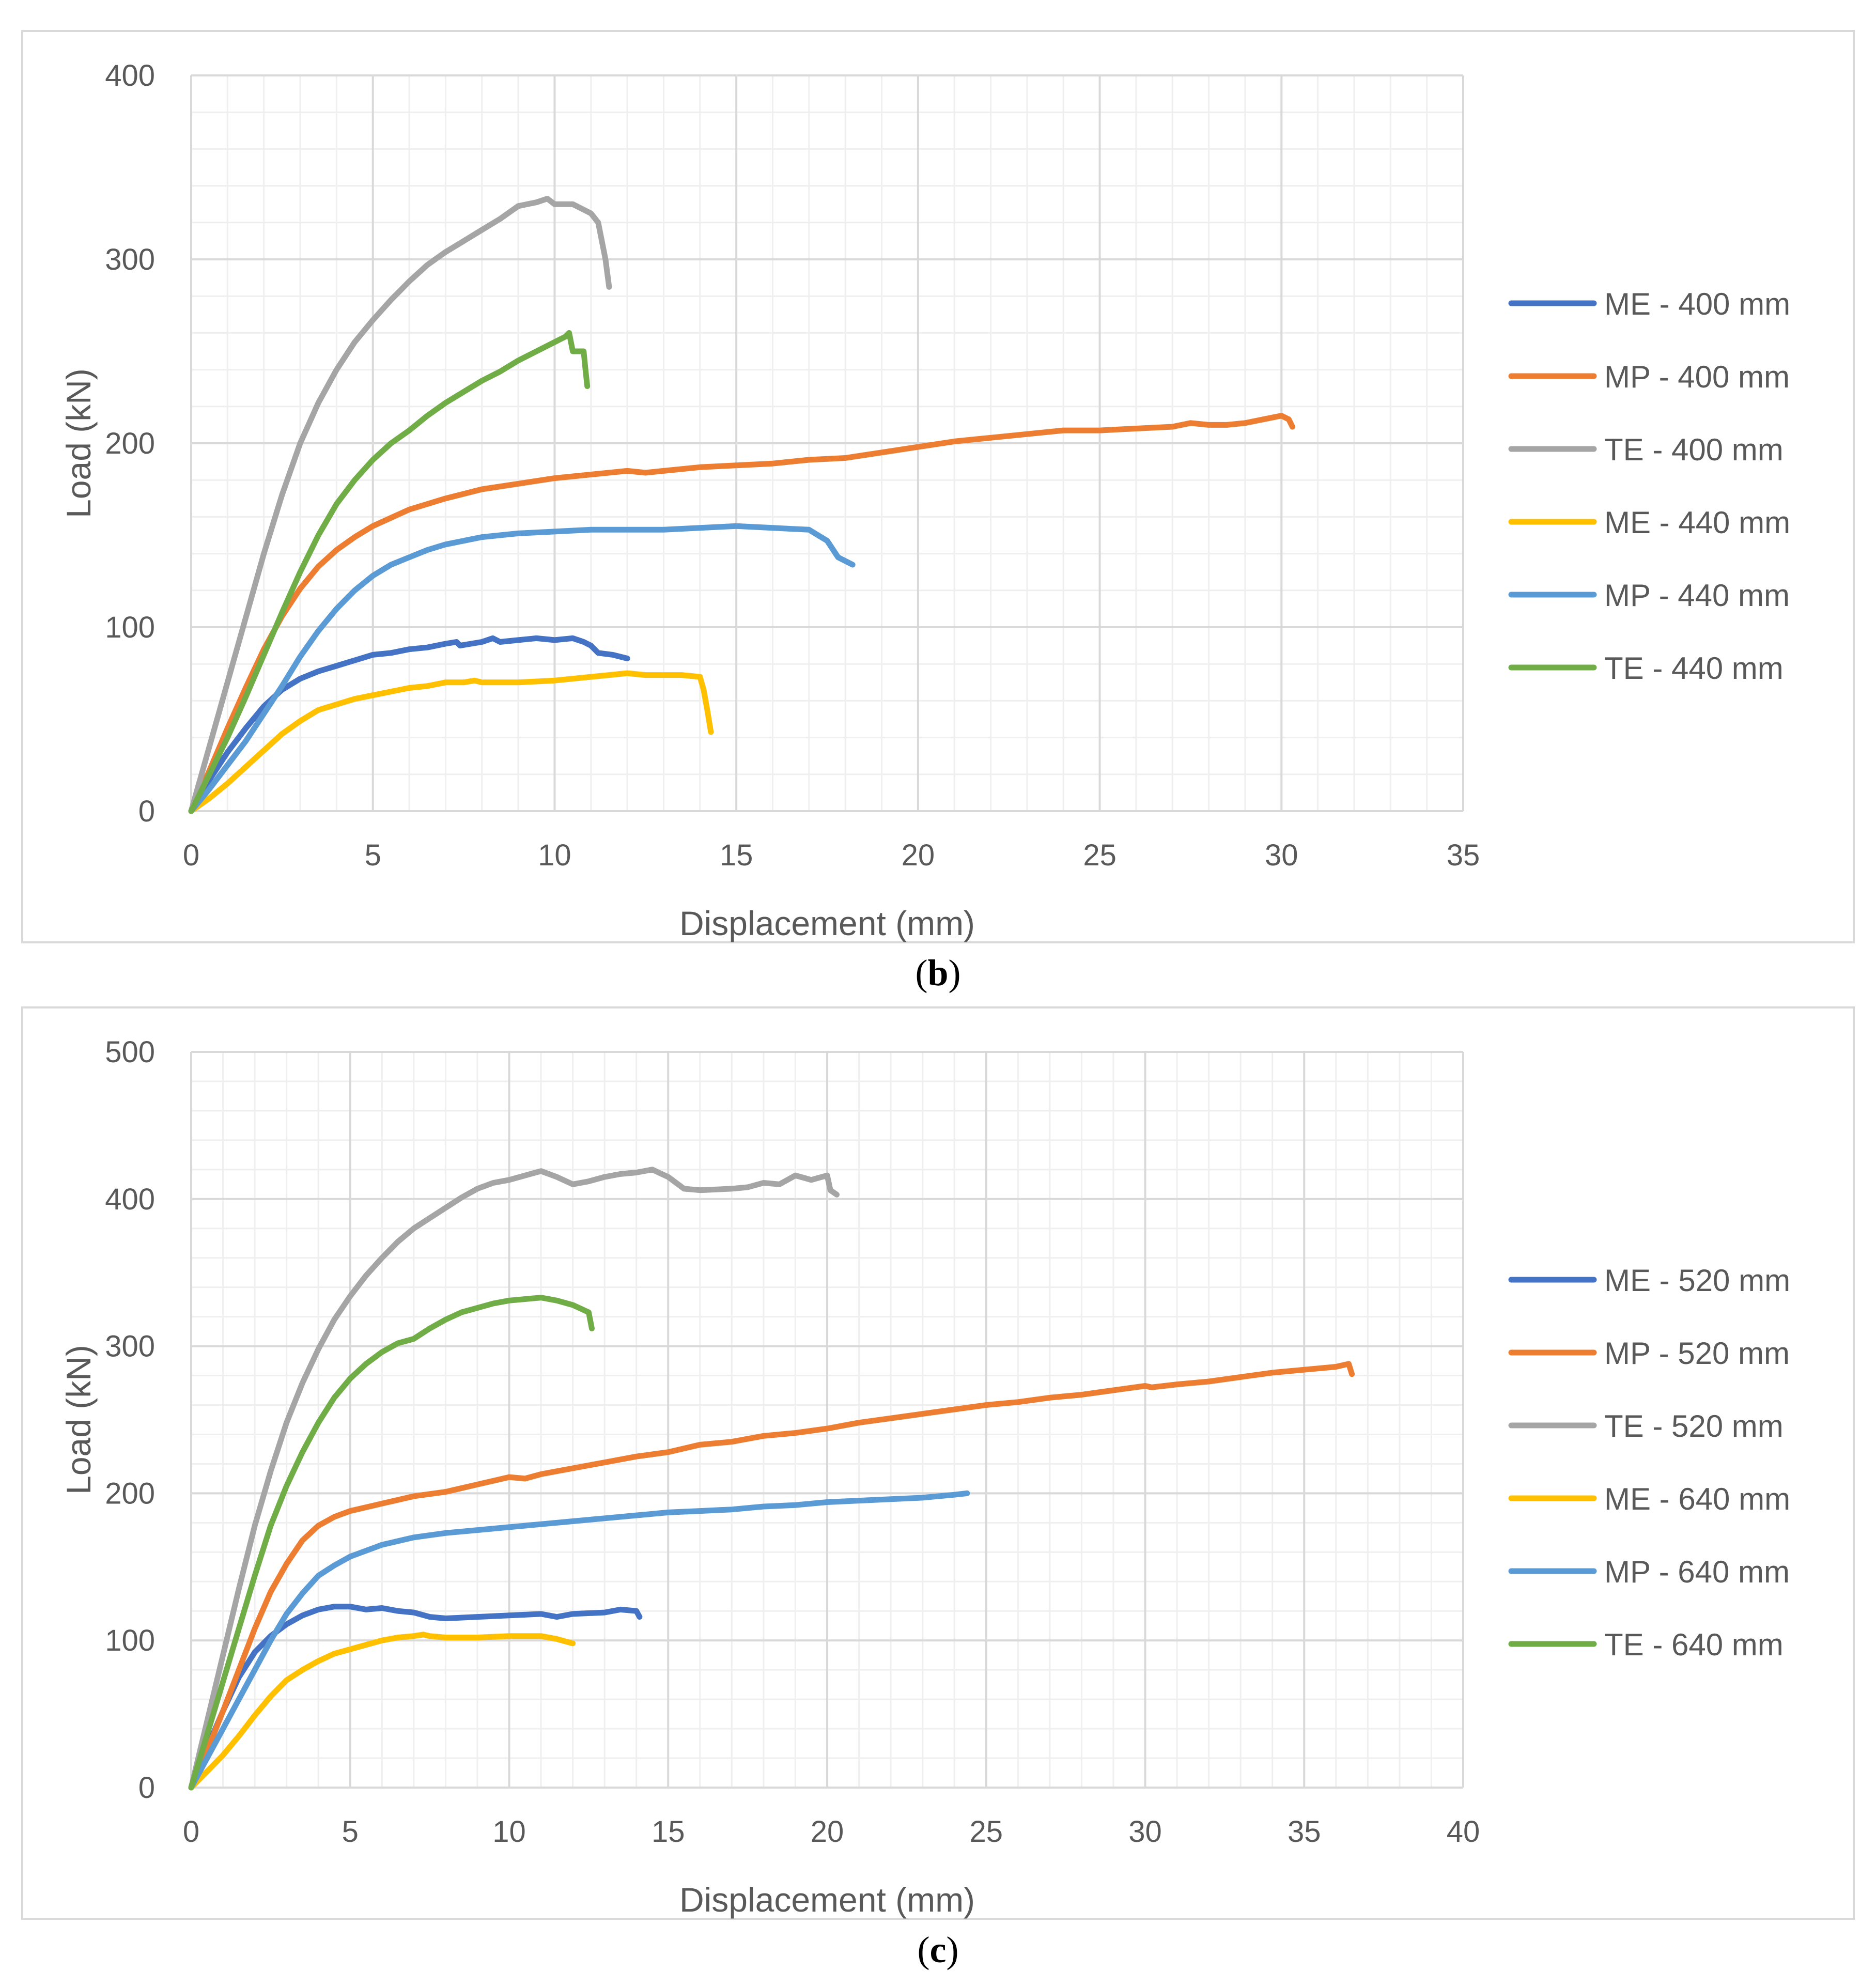 This screenshot has width=1876, height=1987. Describe the element at coordinates (1697, 1353) in the screenshot. I see `legend-label: MP - 520 mm` at that location.